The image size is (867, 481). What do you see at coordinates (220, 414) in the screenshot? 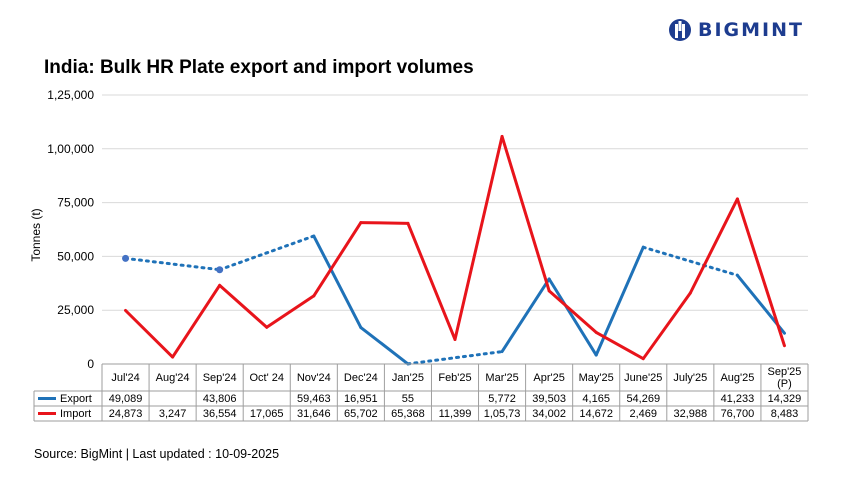
I see `import-data-label: 36,554` at bounding box center [220, 414].